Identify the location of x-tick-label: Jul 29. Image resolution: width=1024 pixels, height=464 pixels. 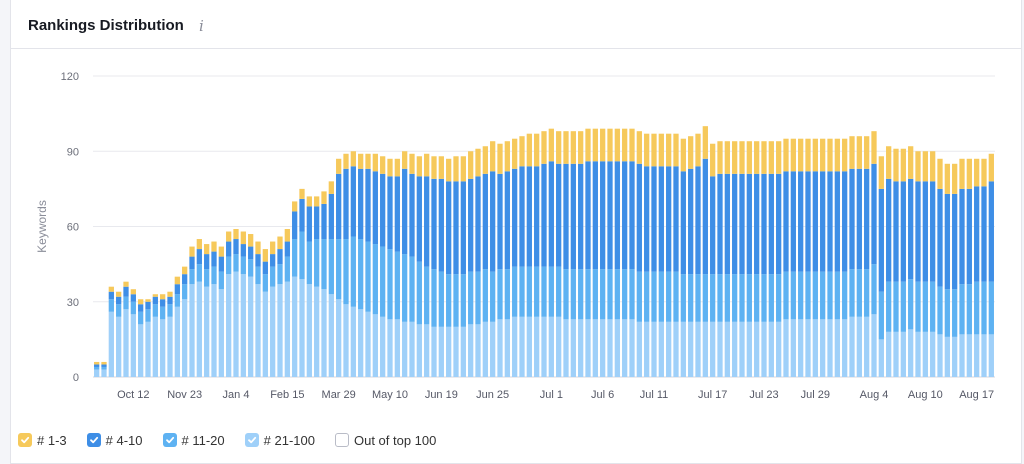
(815, 395).